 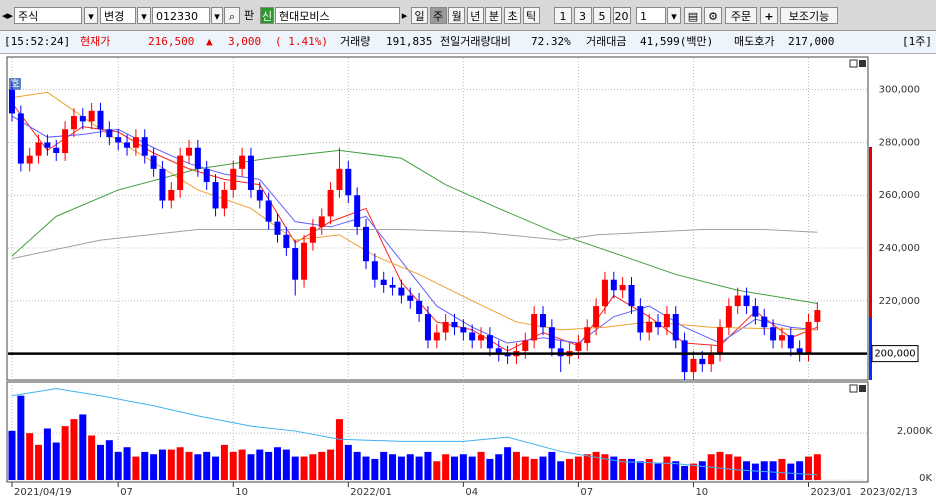 What do you see at coordinates (741, 15) in the screenshot?
I see `order-button: 주문` at bounding box center [741, 15].